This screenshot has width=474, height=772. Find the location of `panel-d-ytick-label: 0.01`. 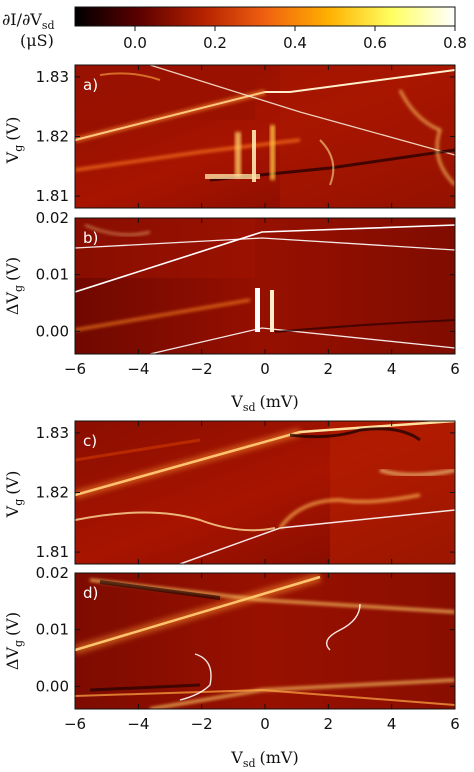

panel-d-ytick-label: 0.01 is located at coordinates (52, 630).